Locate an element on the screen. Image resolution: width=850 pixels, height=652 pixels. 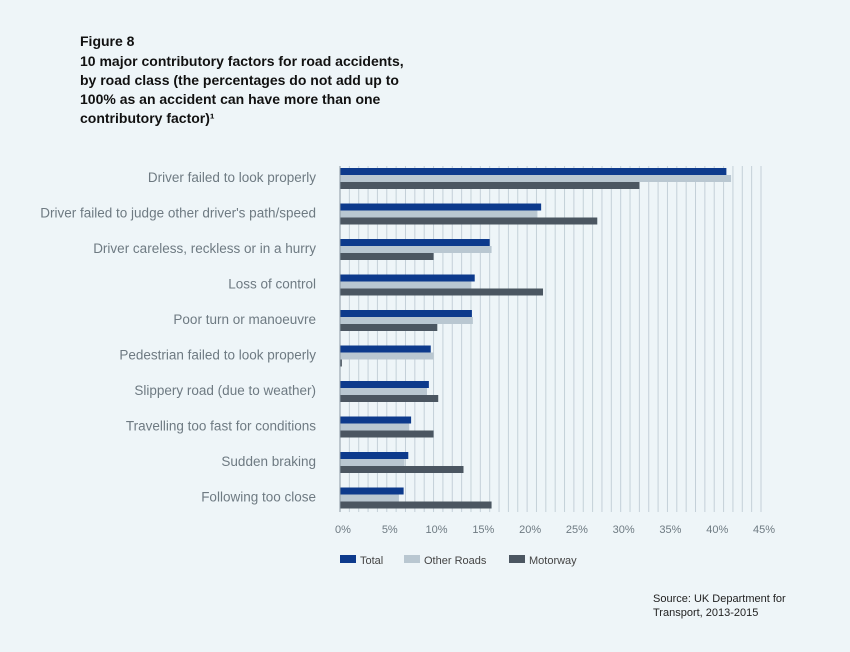
x-tick-label: 20% is located at coordinates (530, 530).